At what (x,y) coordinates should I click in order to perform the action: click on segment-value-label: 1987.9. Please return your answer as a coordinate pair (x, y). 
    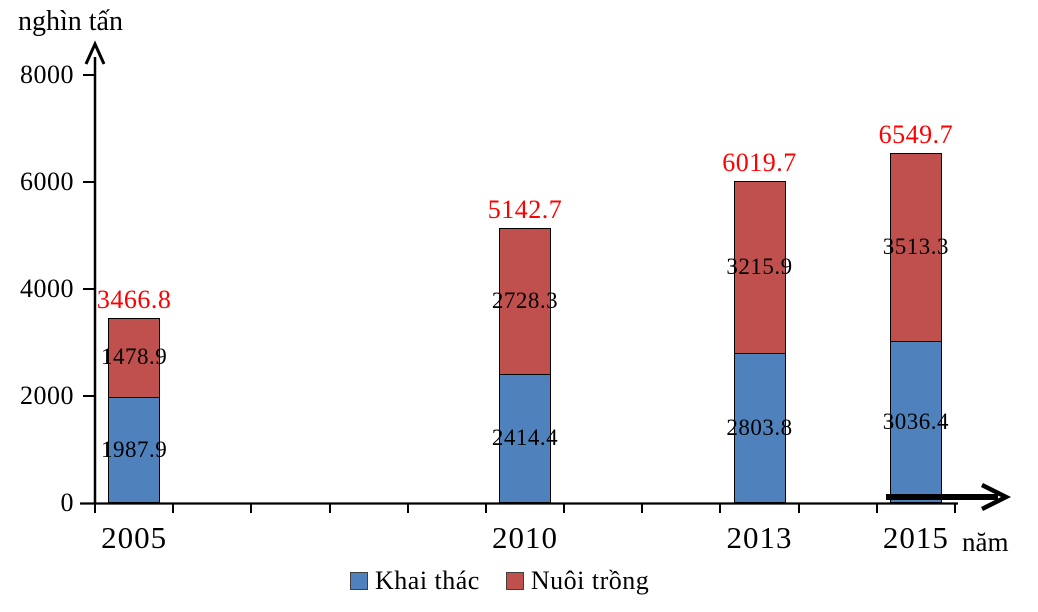
    Looking at the image, I should click on (134, 449).